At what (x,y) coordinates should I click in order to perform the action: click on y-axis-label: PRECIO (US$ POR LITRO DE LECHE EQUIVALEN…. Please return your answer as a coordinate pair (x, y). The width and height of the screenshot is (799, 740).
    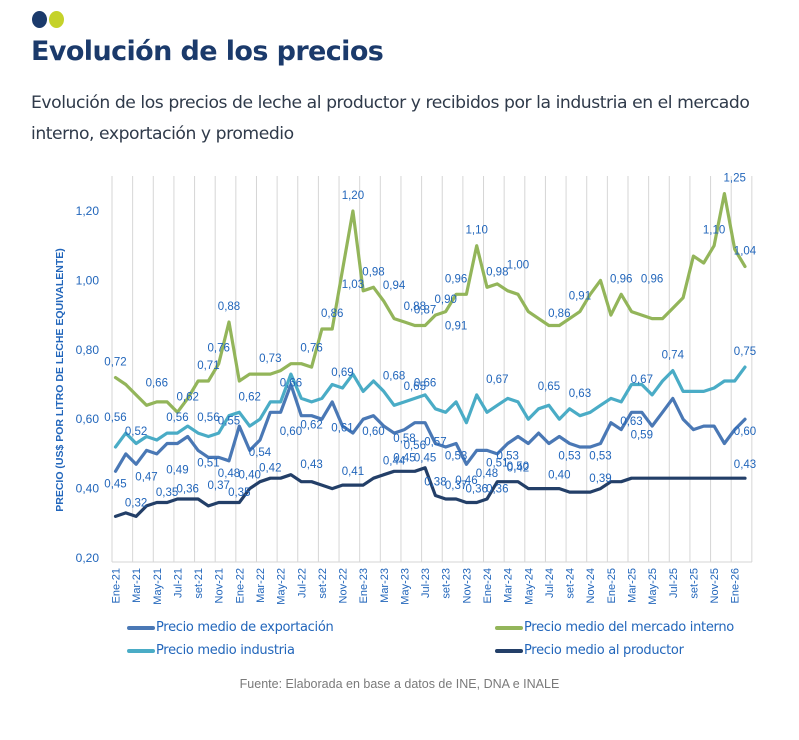
    Looking at the image, I should click on (60, 380).